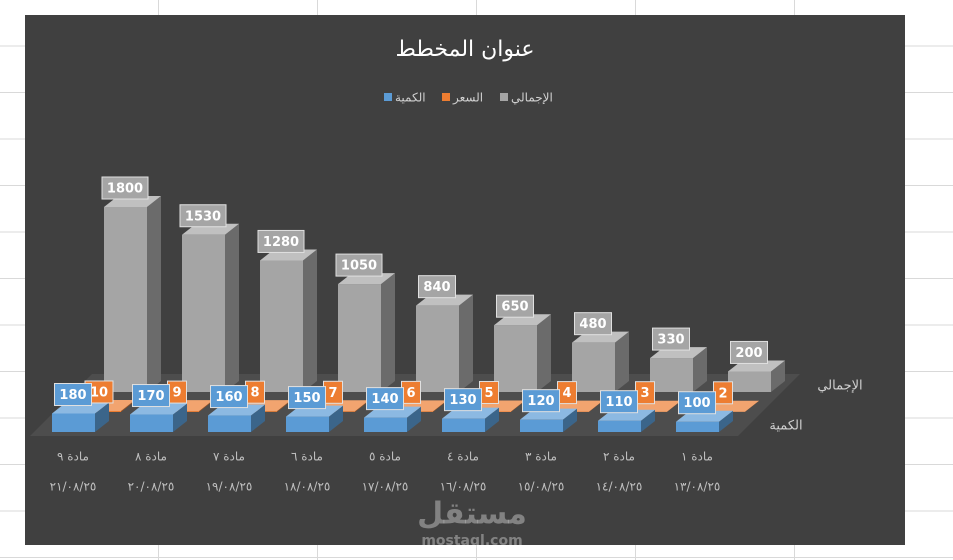 The height and width of the screenshot is (560, 953). I want to click on x-tick-sublabel: ١٥/٠٨/٢٥, so click(541, 487).